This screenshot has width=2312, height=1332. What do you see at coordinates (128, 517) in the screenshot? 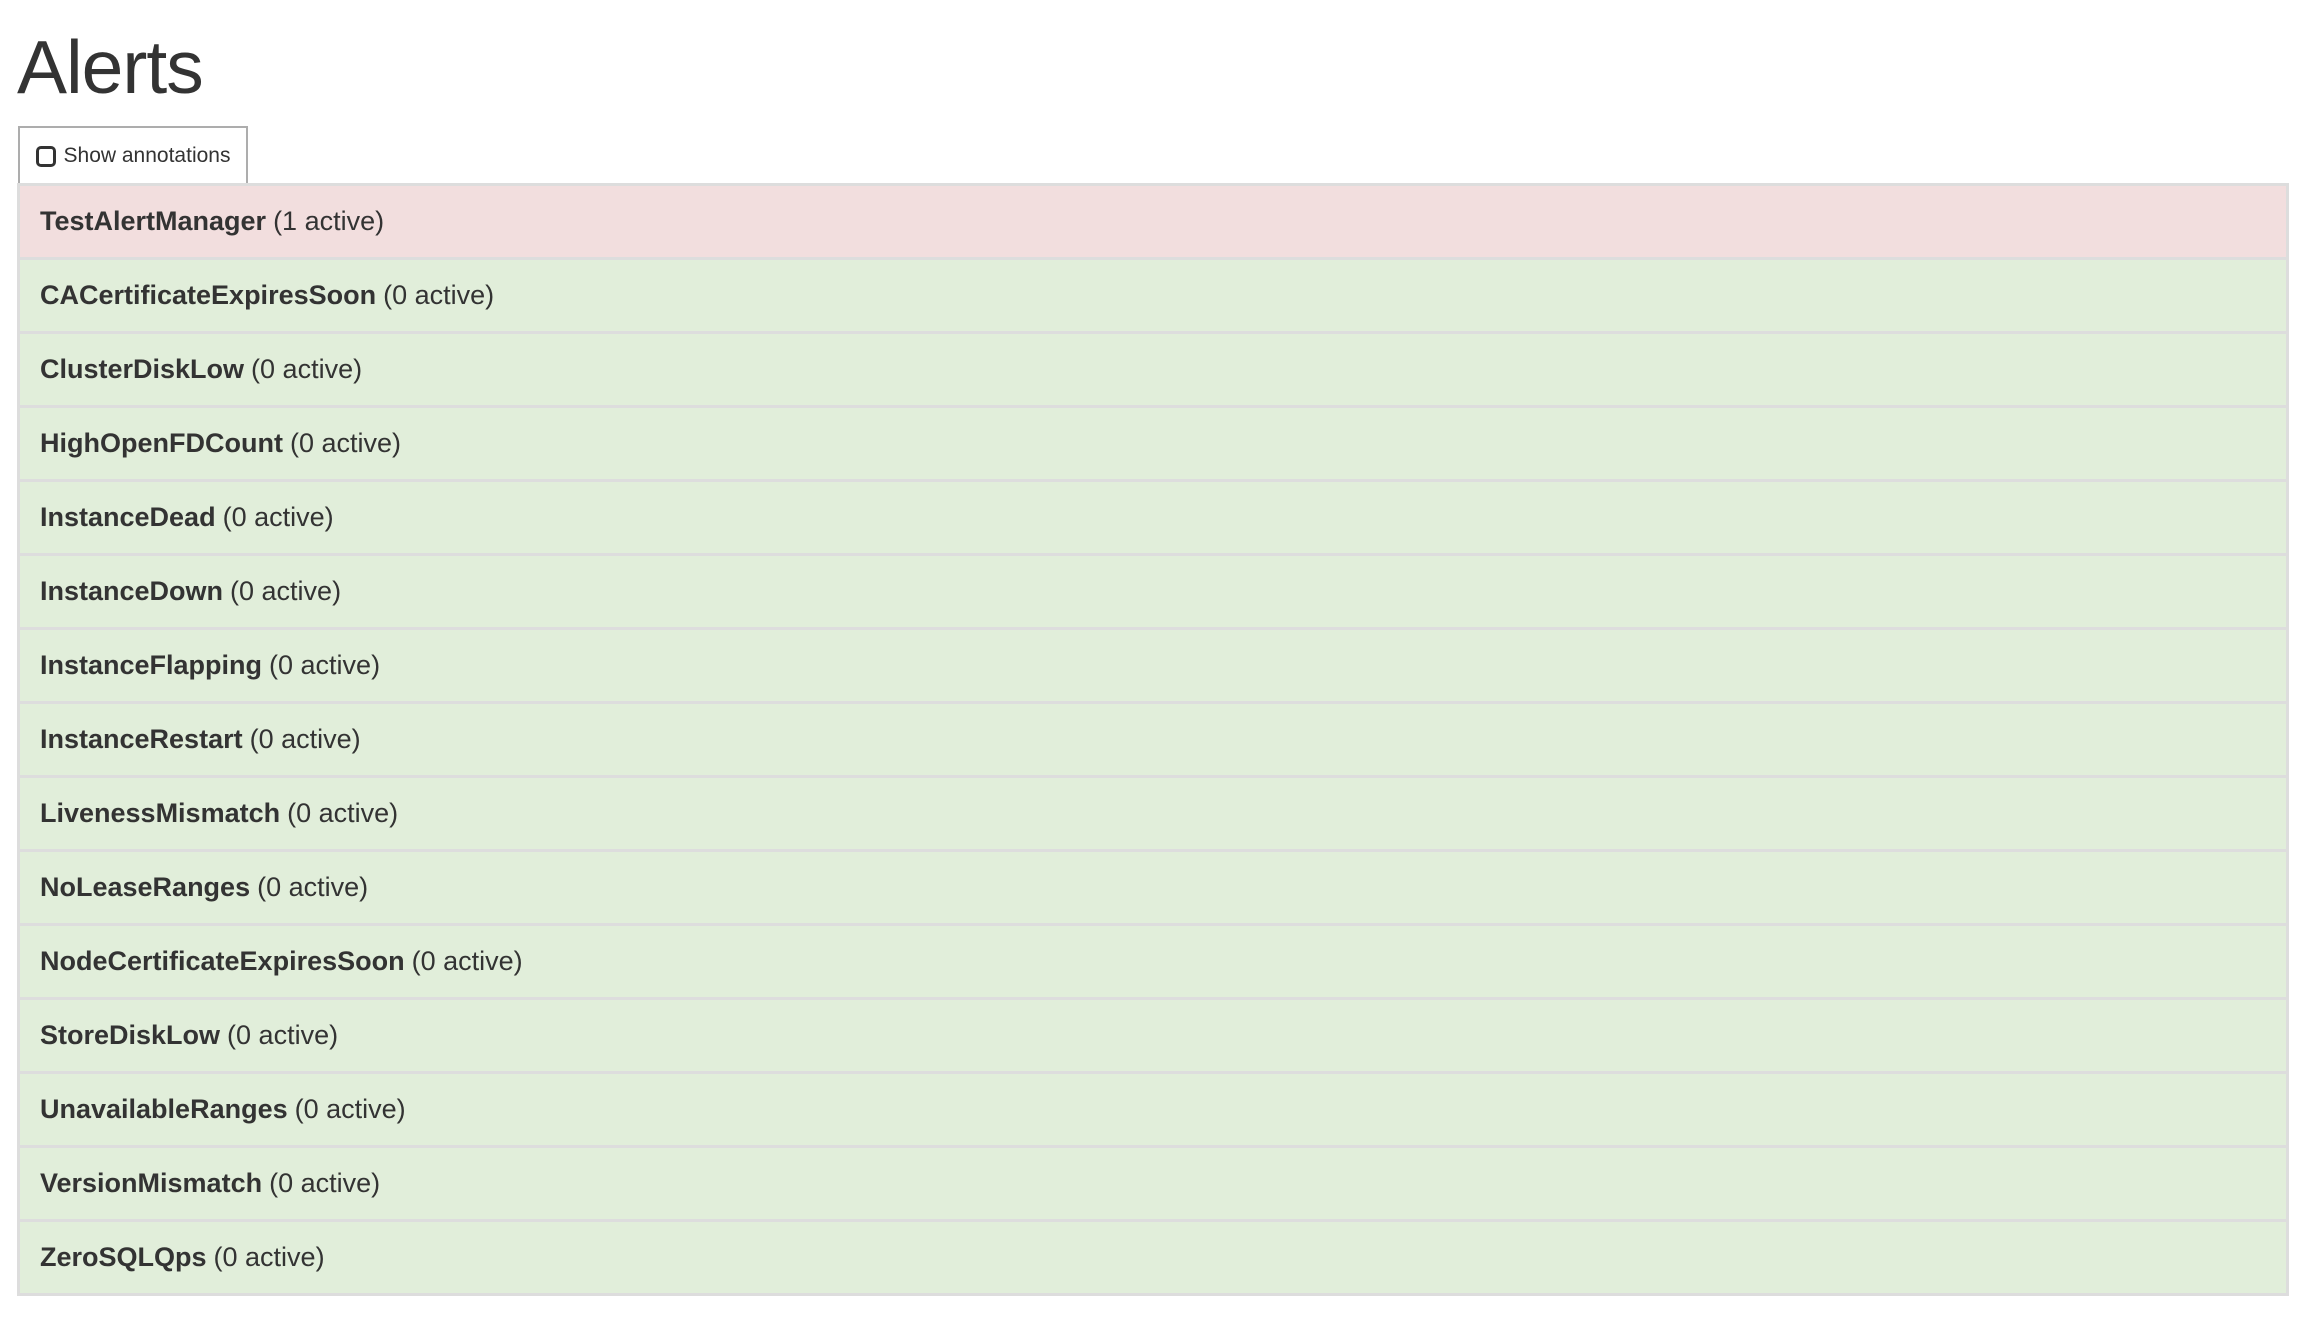
I see `alert-name: InstanceDead` at bounding box center [128, 517].